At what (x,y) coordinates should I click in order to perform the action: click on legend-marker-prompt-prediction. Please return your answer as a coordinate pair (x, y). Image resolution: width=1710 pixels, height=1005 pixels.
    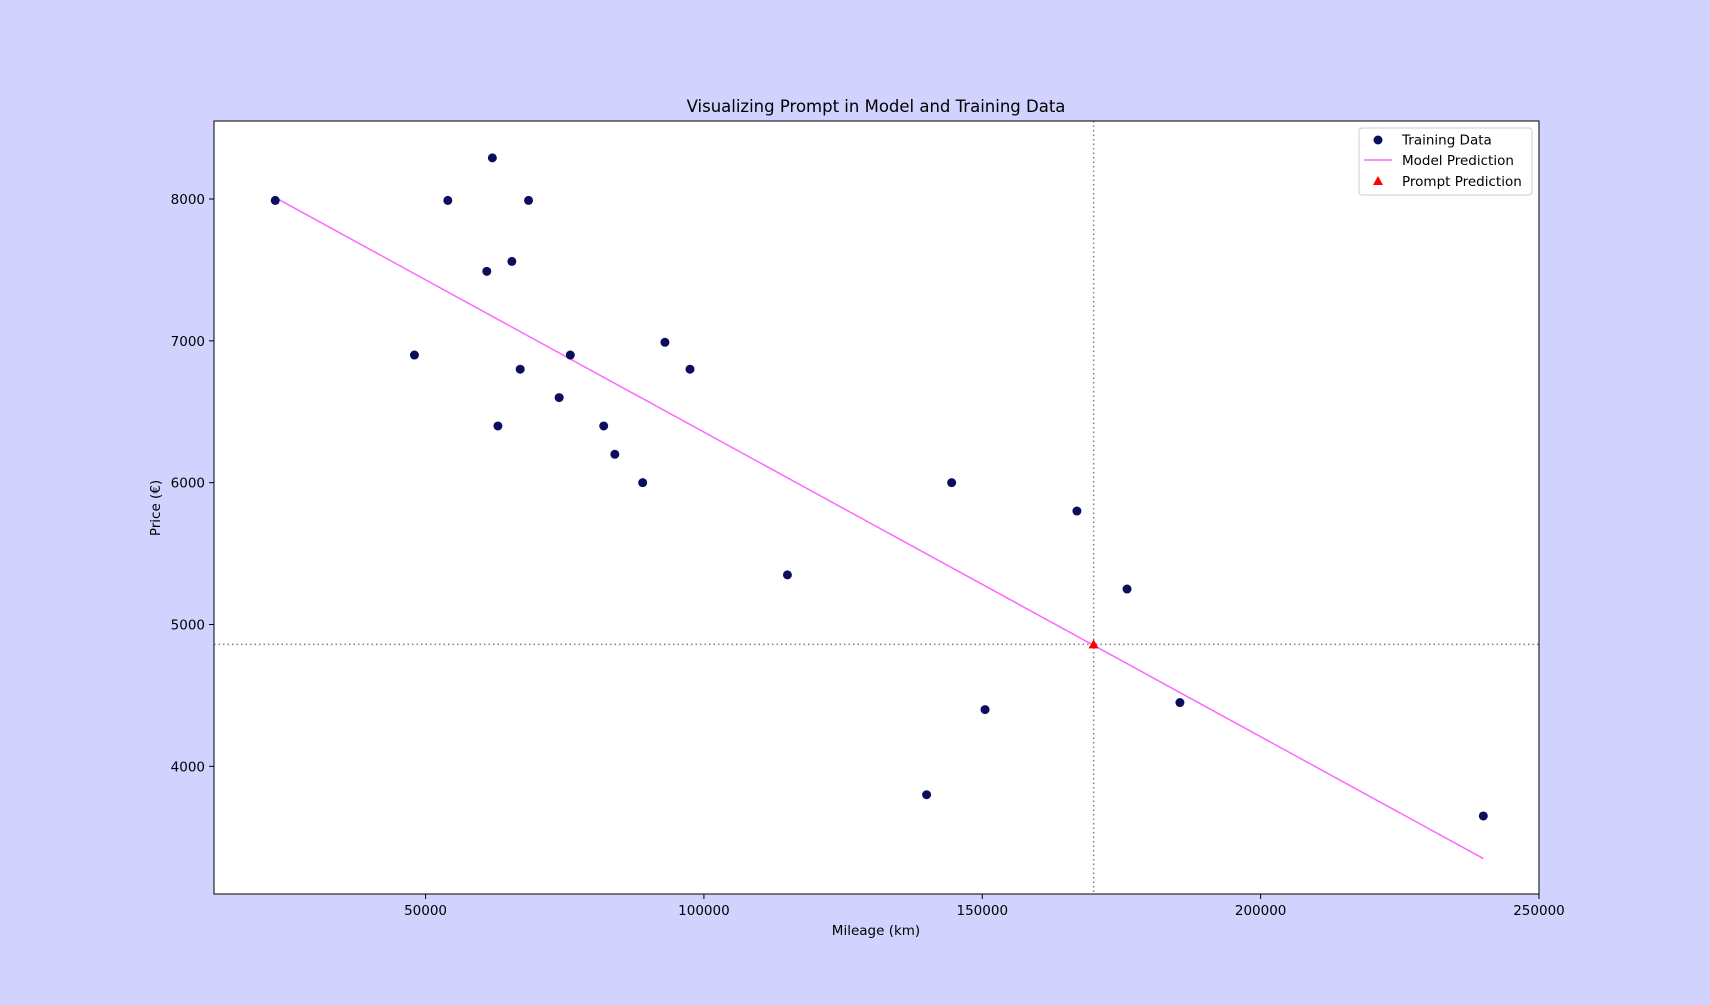
    Looking at the image, I should click on (1378, 180).